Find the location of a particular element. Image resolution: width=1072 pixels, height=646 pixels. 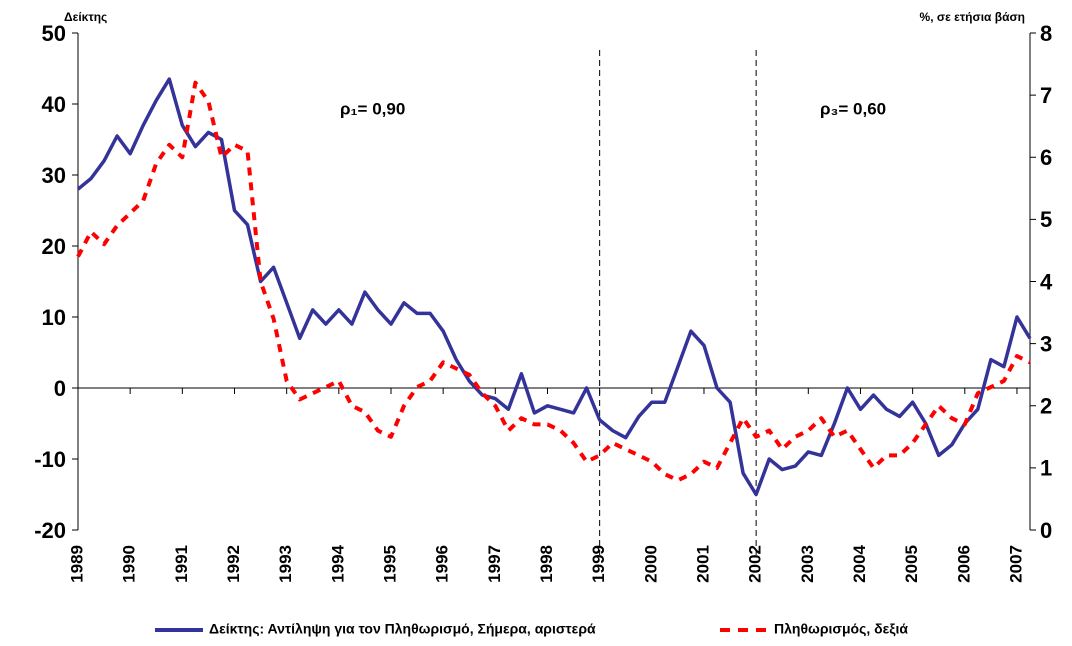

y2-tick-label: 7 is located at coordinates (1046, 95).